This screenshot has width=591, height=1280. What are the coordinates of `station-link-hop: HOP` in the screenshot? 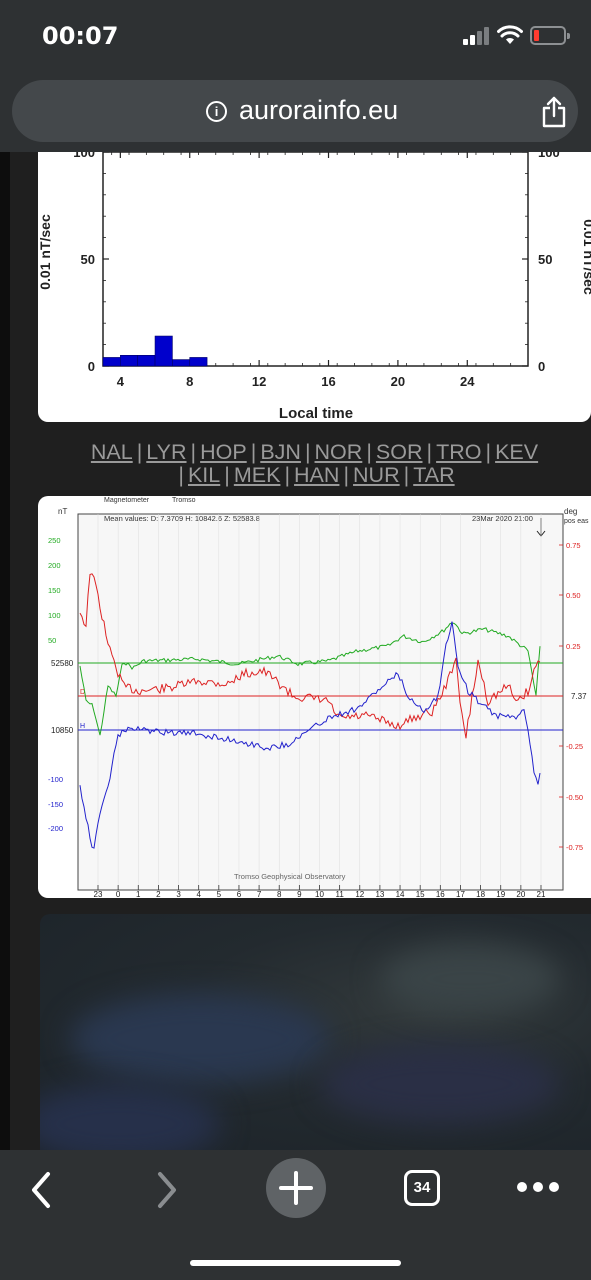 It's located at (223, 452).